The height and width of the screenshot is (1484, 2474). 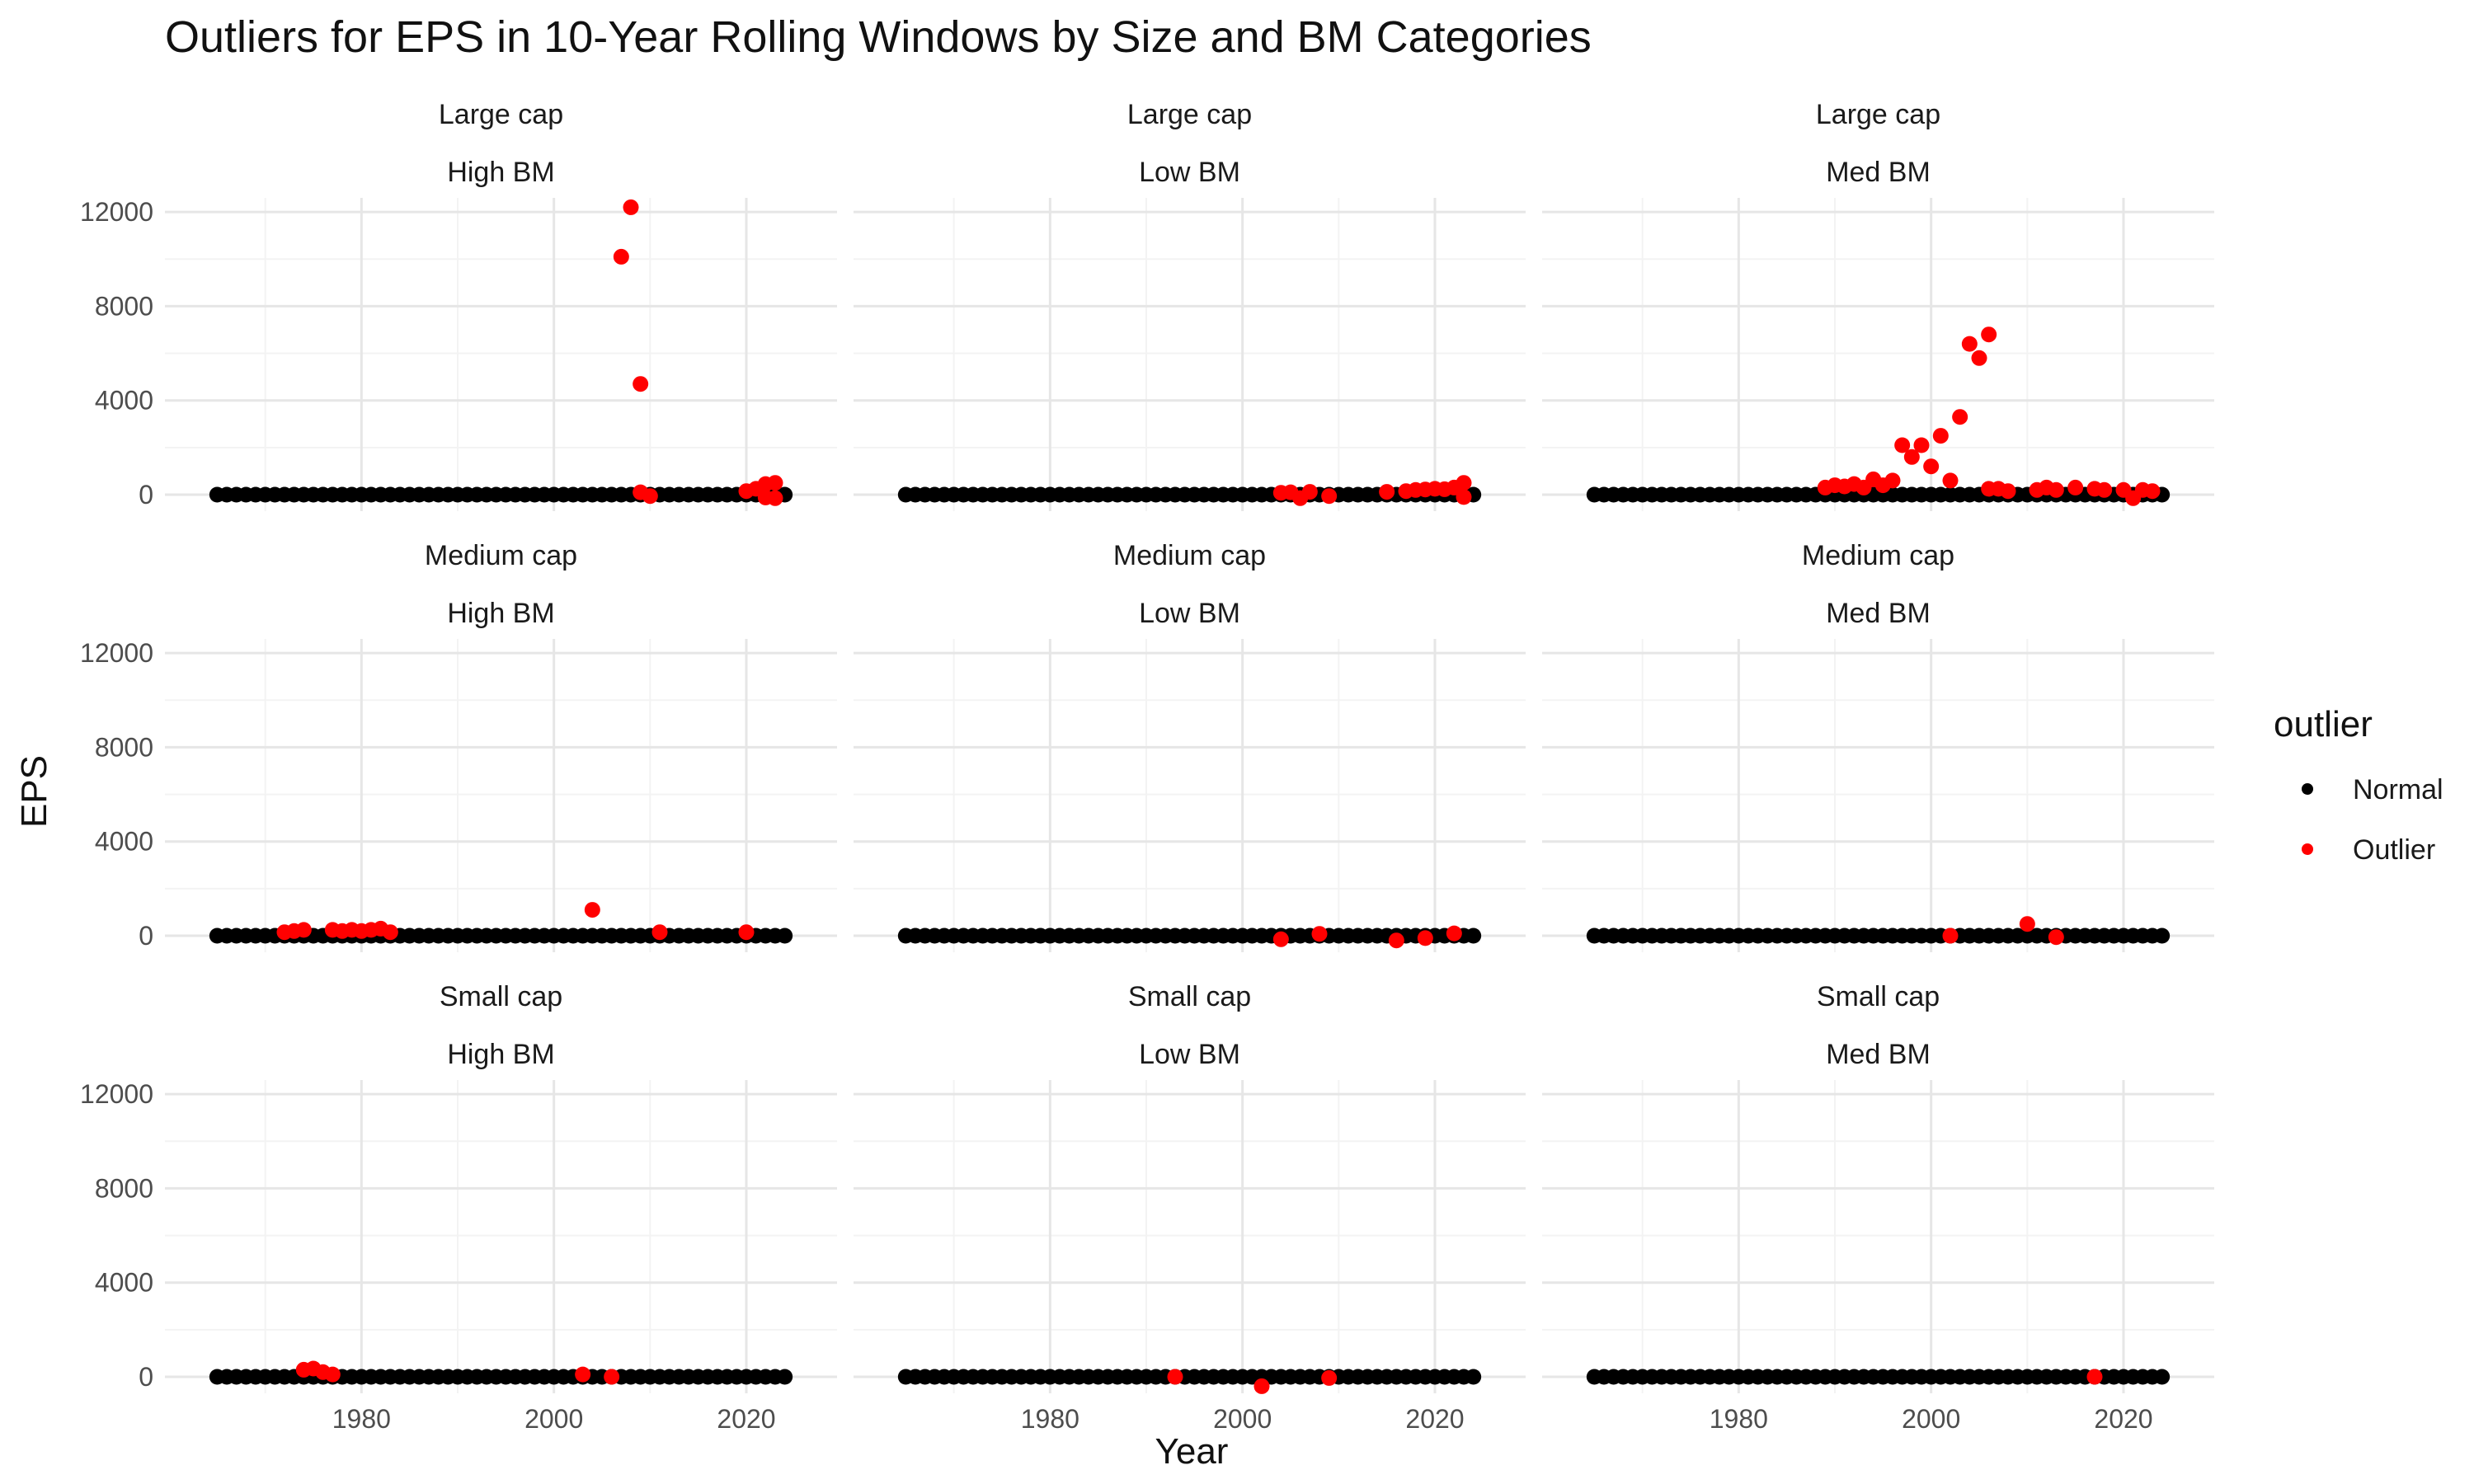 What do you see at coordinates (458, 305) in the screenshot?
I see `facet-panel: Large cap High BM 0 4000 8000 12000` at bounding box center [458, 305].